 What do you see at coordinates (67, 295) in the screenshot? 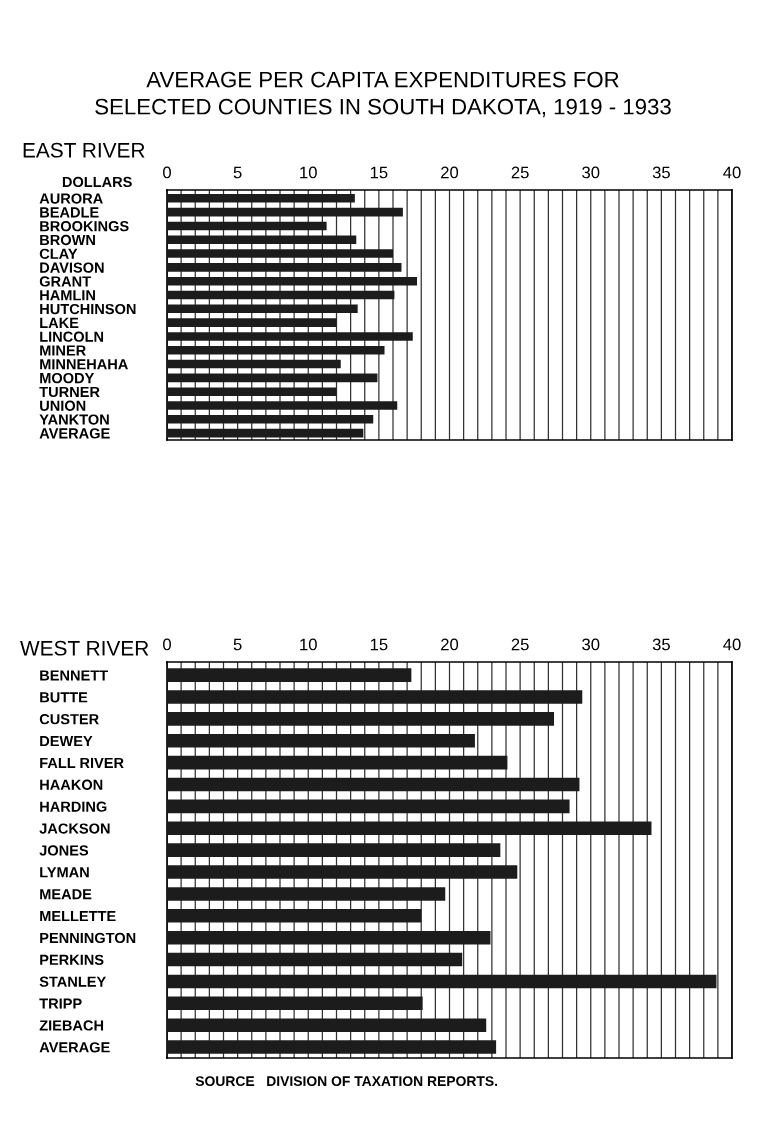
I see `y-tick-label: HAMLIN` at bounding box center [67, 295].